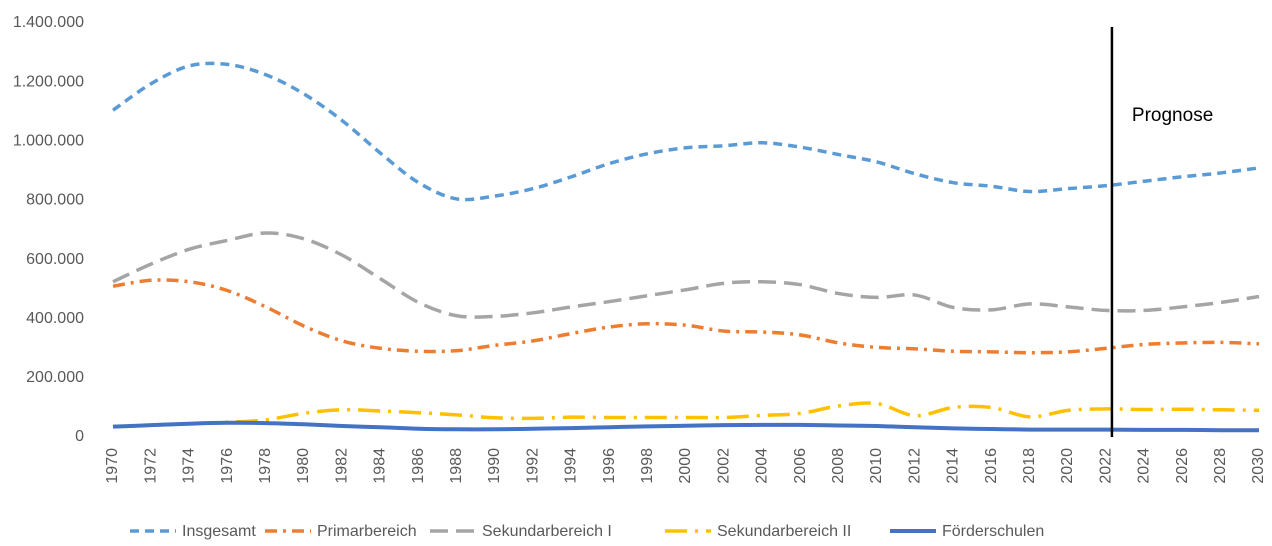  Describe the element at coordinates (55, 377) in the screenshot. I see `y-tick-label: 200.000` at that location.